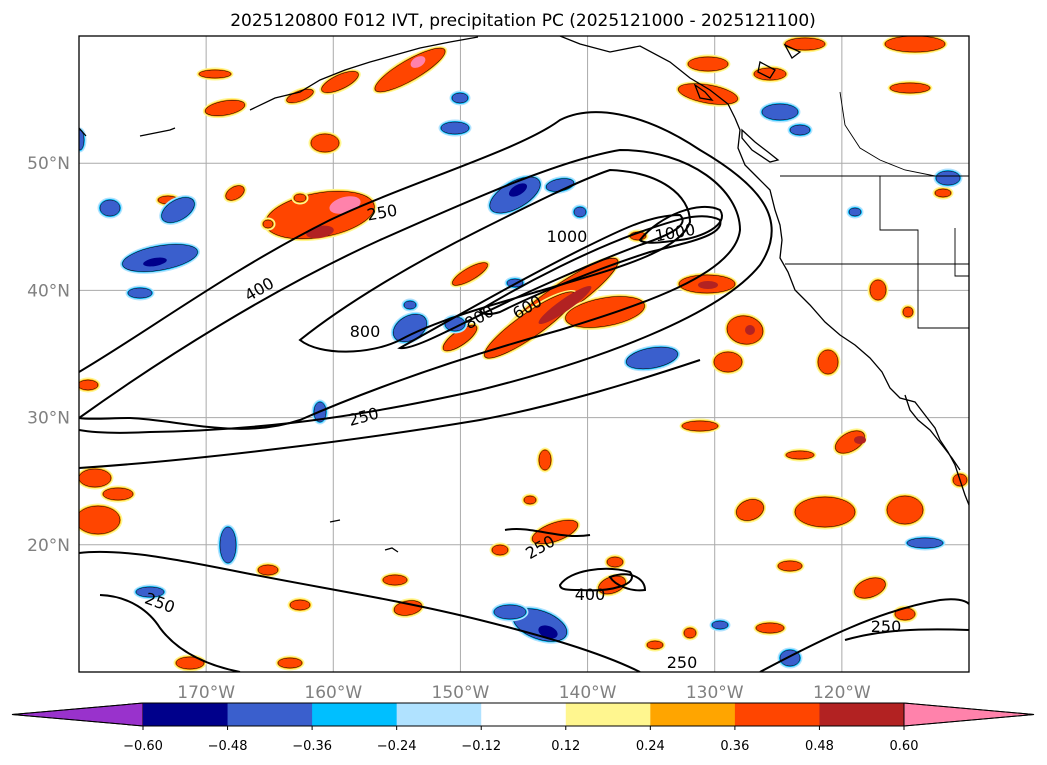 This screenshot has width=1047, height=765. I want to click on alaska-coast, so click(407, 86).